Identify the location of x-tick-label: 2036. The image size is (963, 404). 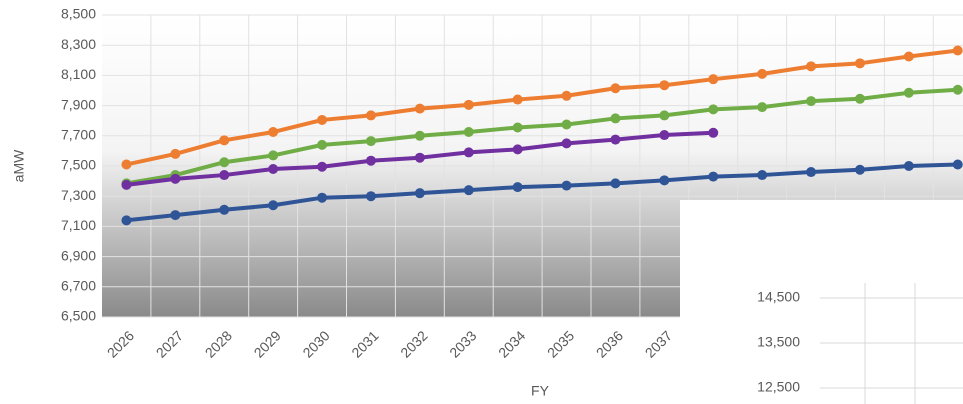
(609, 343).